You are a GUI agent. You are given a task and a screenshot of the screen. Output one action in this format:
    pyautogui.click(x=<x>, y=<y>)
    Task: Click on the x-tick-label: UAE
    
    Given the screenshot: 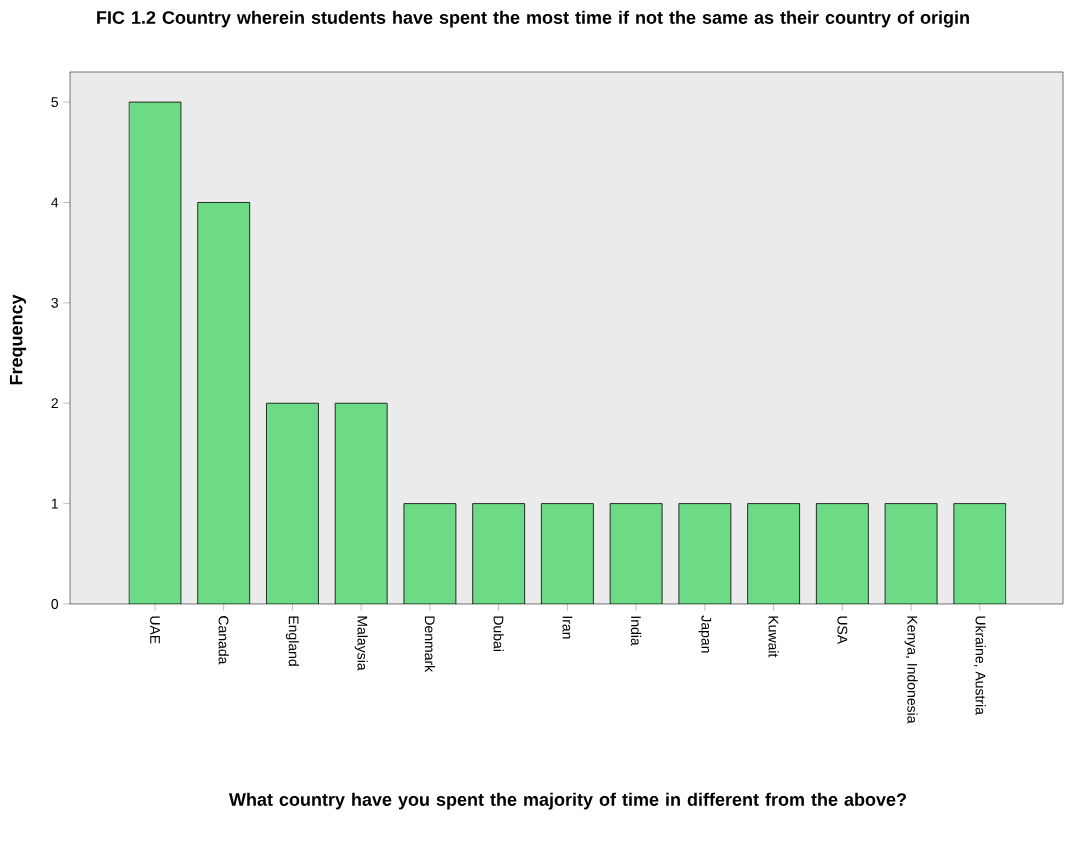 What is the action you would take?
    pyautogui.click(x=155, y=630)
    